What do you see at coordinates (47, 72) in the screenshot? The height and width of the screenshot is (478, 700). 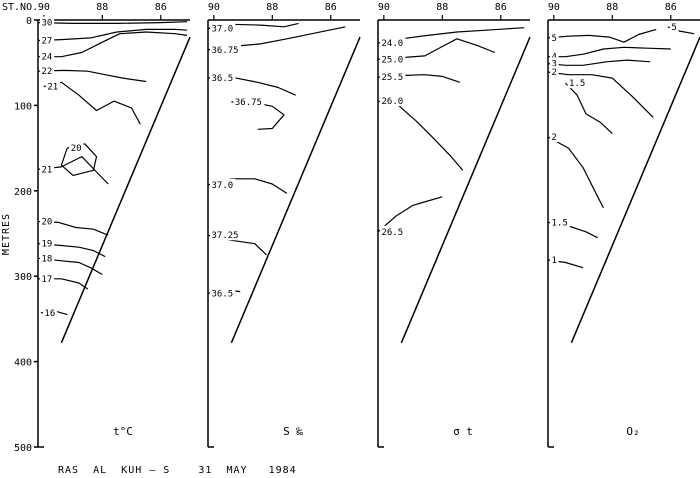 I see `contour-label: 22` at bounding box center [47, 72].